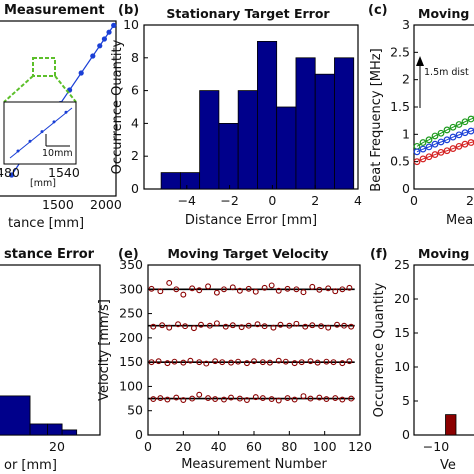  Describe the element at coordinates (443, 350) in the screenshot. I see `panel-f-frame` at that location.